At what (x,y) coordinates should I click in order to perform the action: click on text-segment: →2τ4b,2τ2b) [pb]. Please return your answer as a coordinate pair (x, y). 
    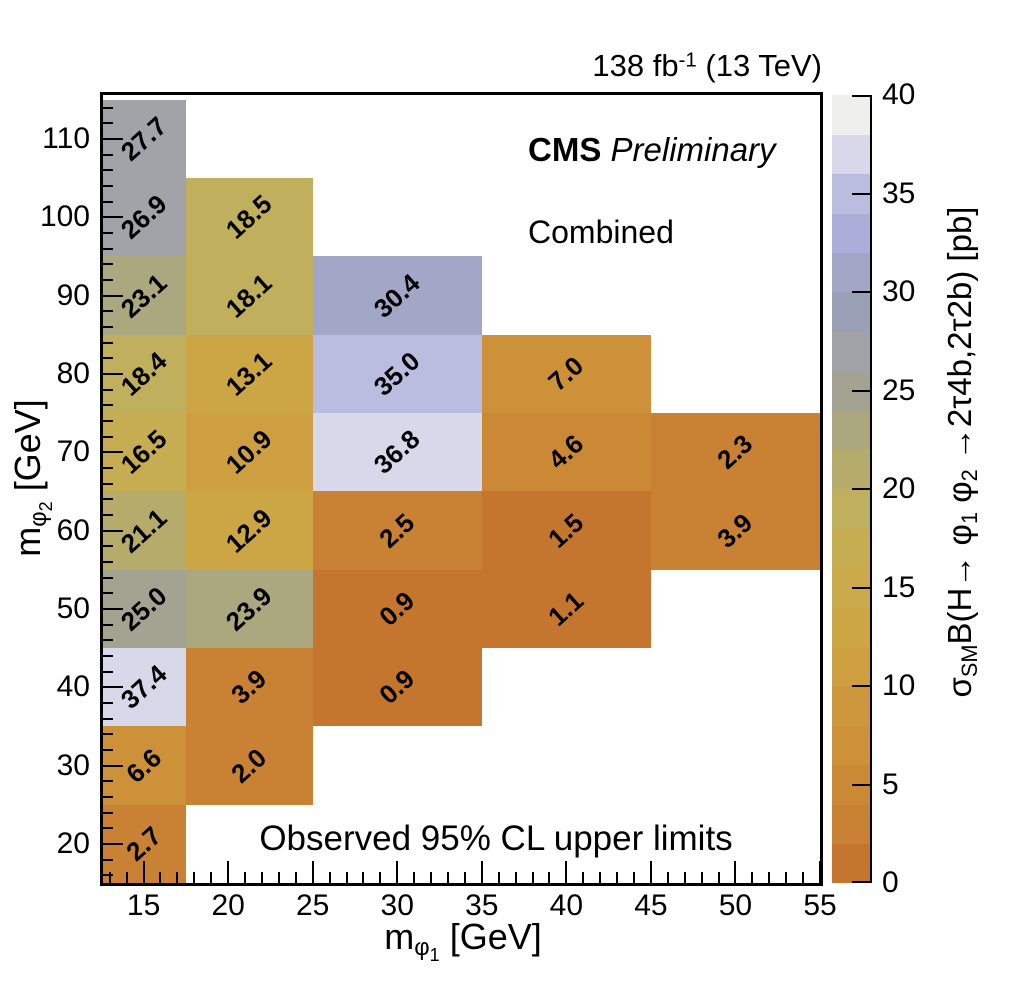
    Looking at the image, I should click on (960, 338).